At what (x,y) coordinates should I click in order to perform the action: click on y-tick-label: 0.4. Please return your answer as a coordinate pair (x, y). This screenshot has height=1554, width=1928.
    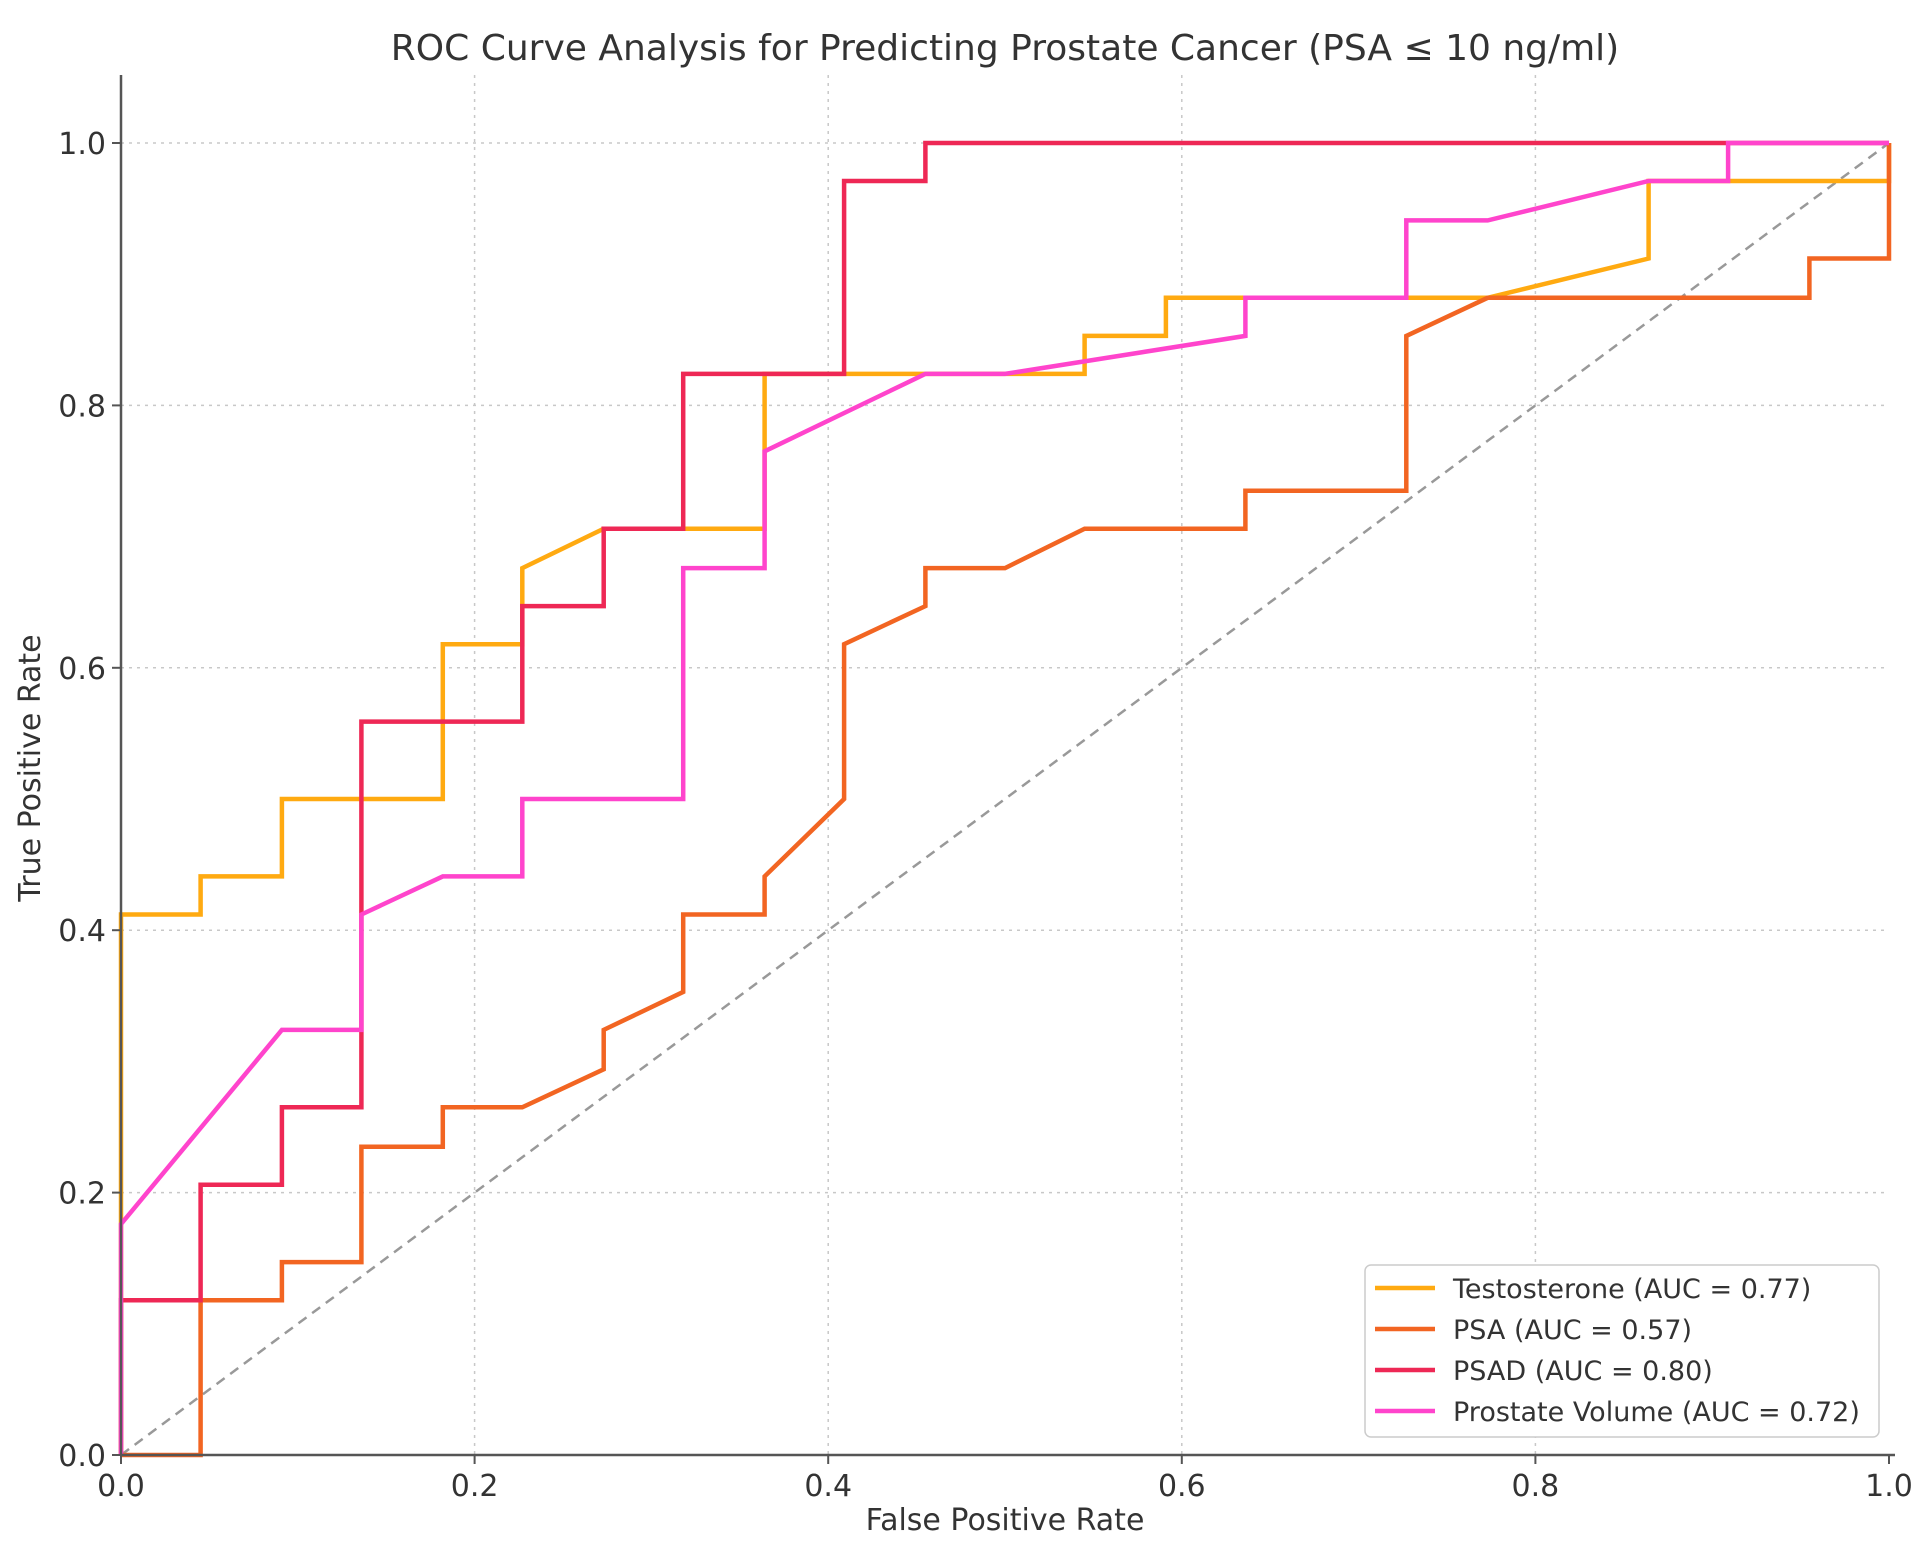
    Looking at the image, I should click on (82, 931).